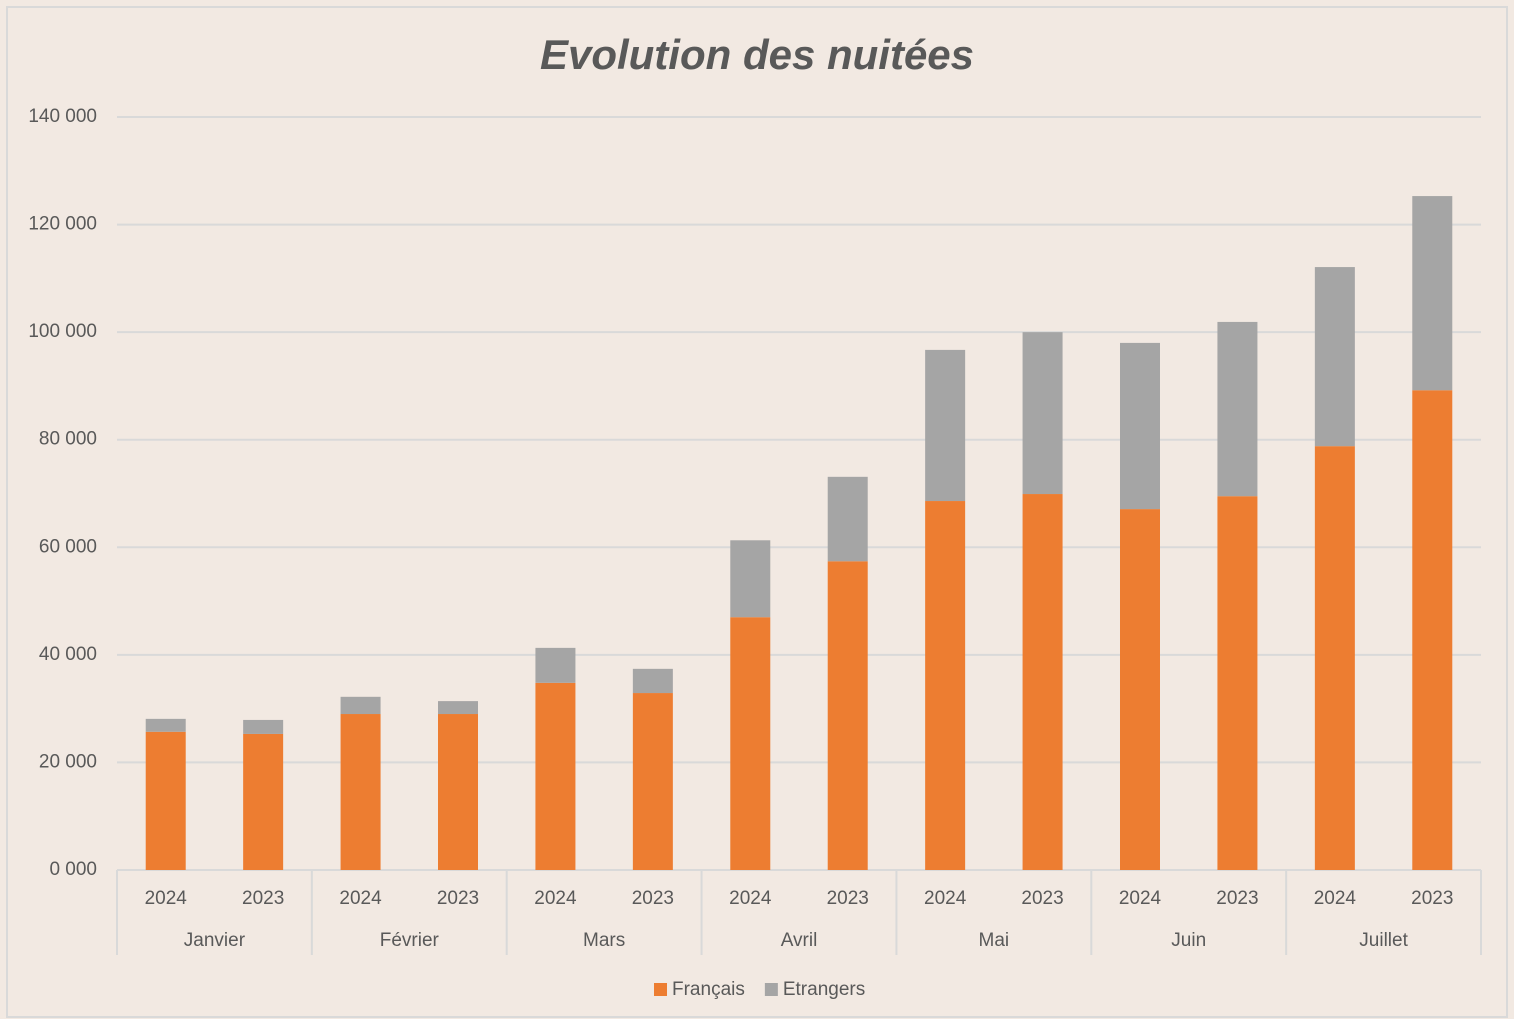 The height and width of the screenshot is (1019, 1514). What do you see at coordinates (68, 654) in the screenshot?
I see `y-tick-label: 40 000` at bounding box center [68, 654].